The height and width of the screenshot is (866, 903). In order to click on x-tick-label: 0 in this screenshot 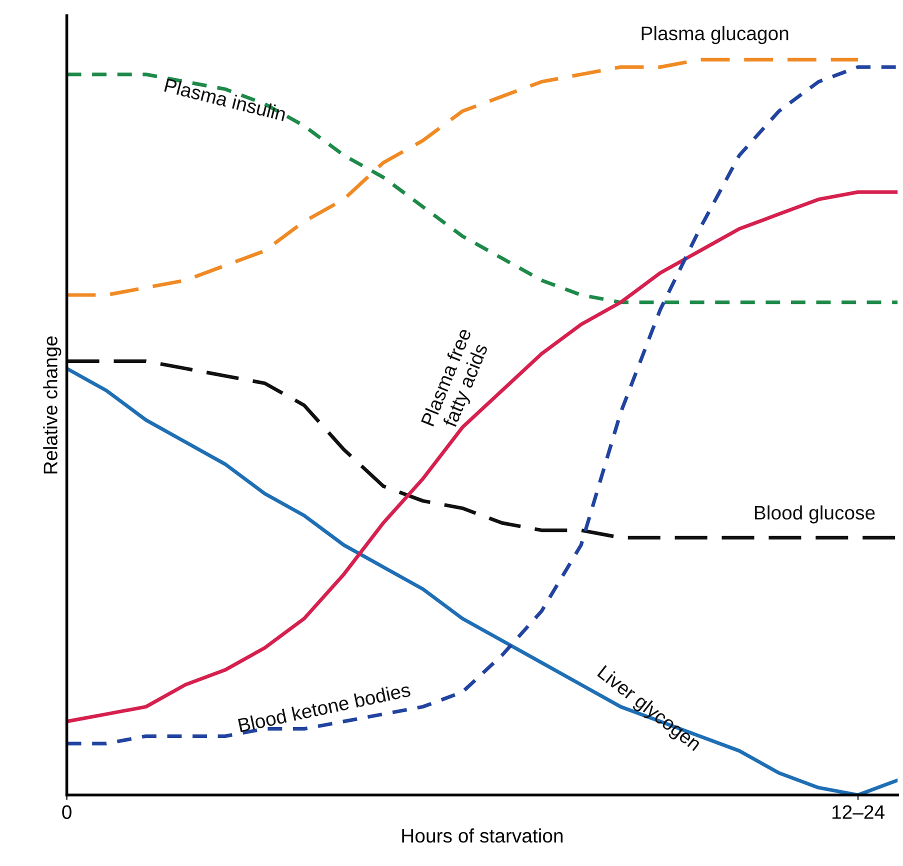, I will do `click(67, 812)`.